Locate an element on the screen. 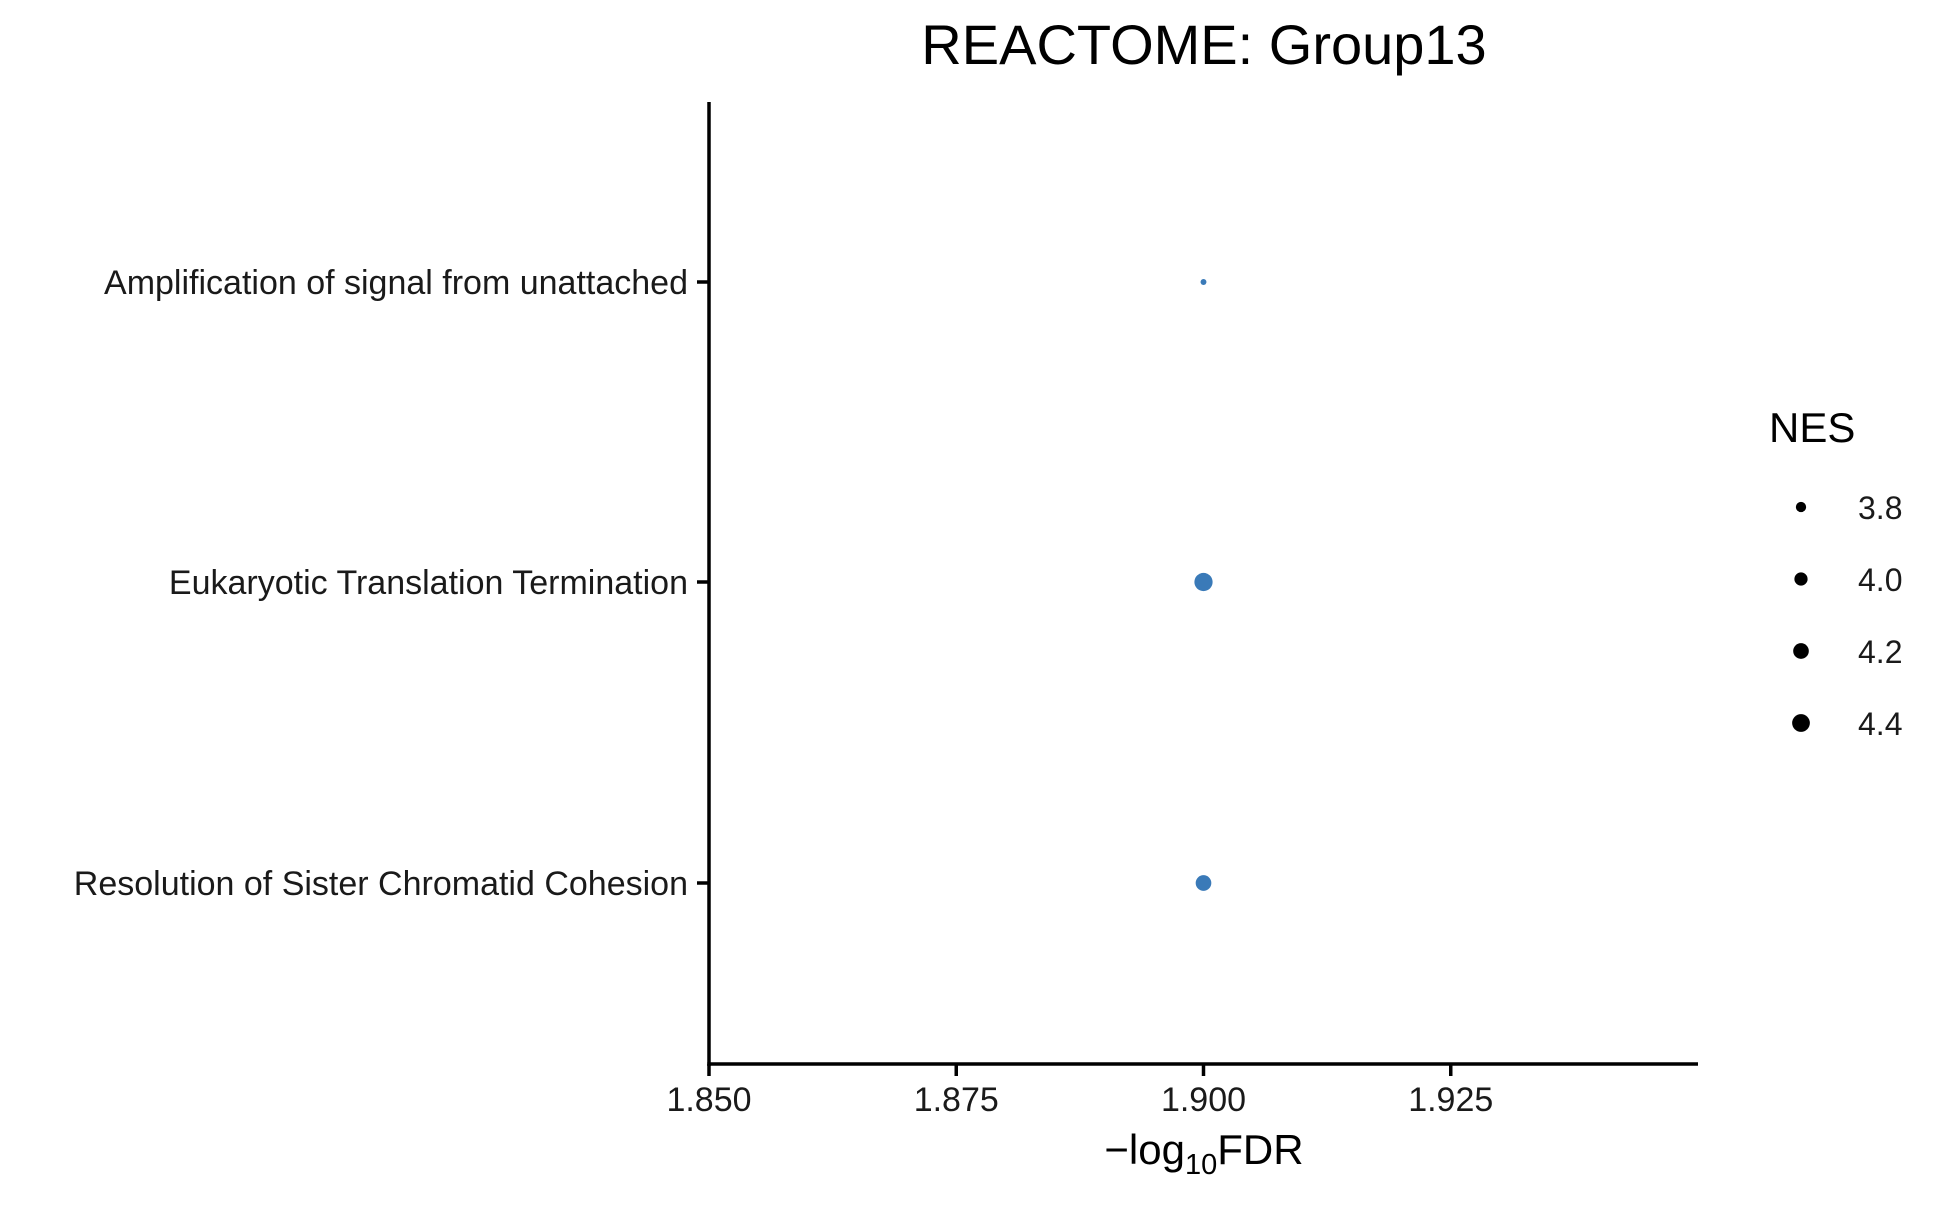  x-tick-label: 1.925 is located at coordinates (1450, 1100).